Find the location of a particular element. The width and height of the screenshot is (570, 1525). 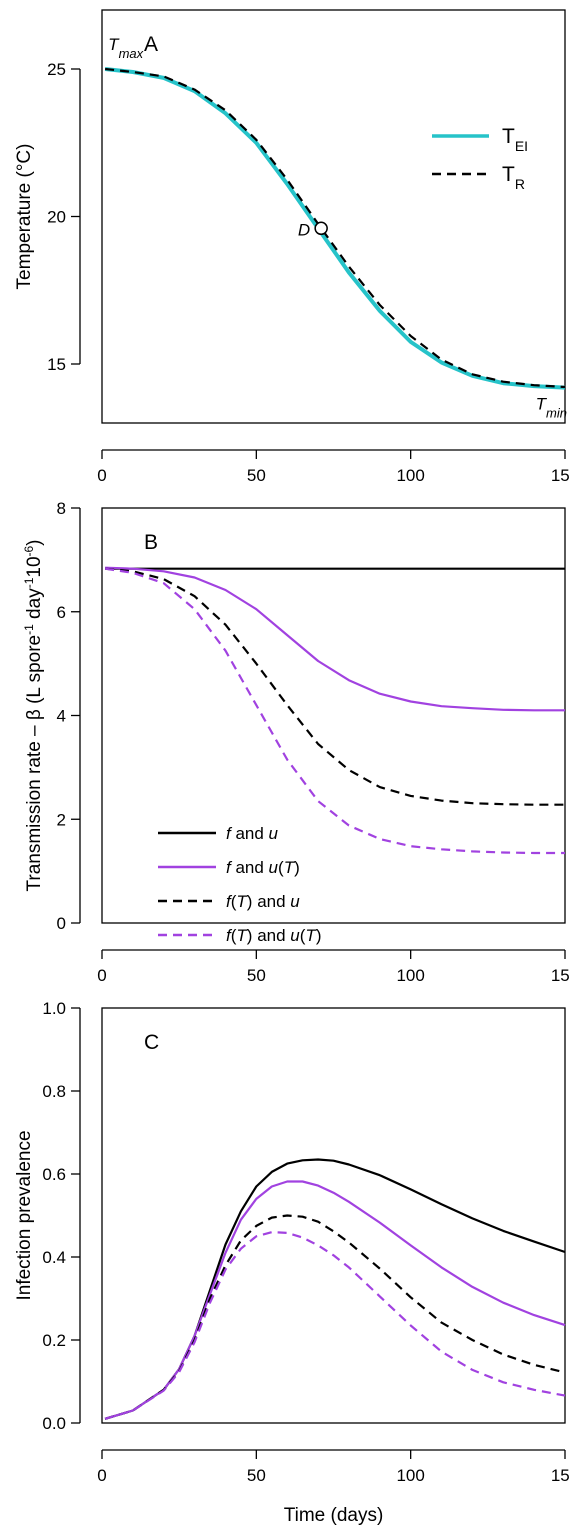

y-tick-label: 15 is located at coordinates (56, 364).